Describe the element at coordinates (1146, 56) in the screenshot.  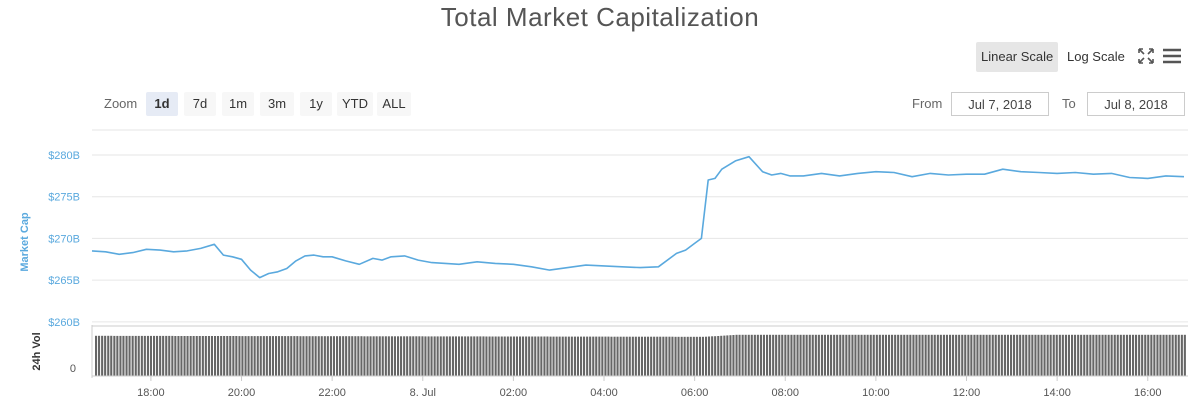
I see `fullscreen-icon` at that location.